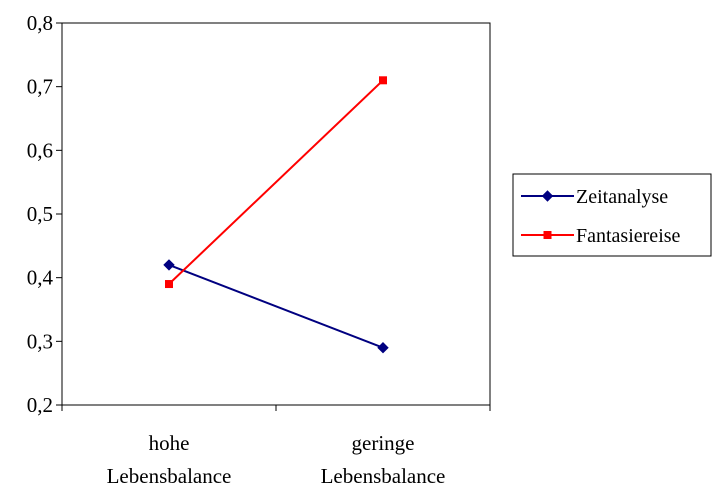  I want to click on legend-label: Zeitanalyse, so click(622, 197).